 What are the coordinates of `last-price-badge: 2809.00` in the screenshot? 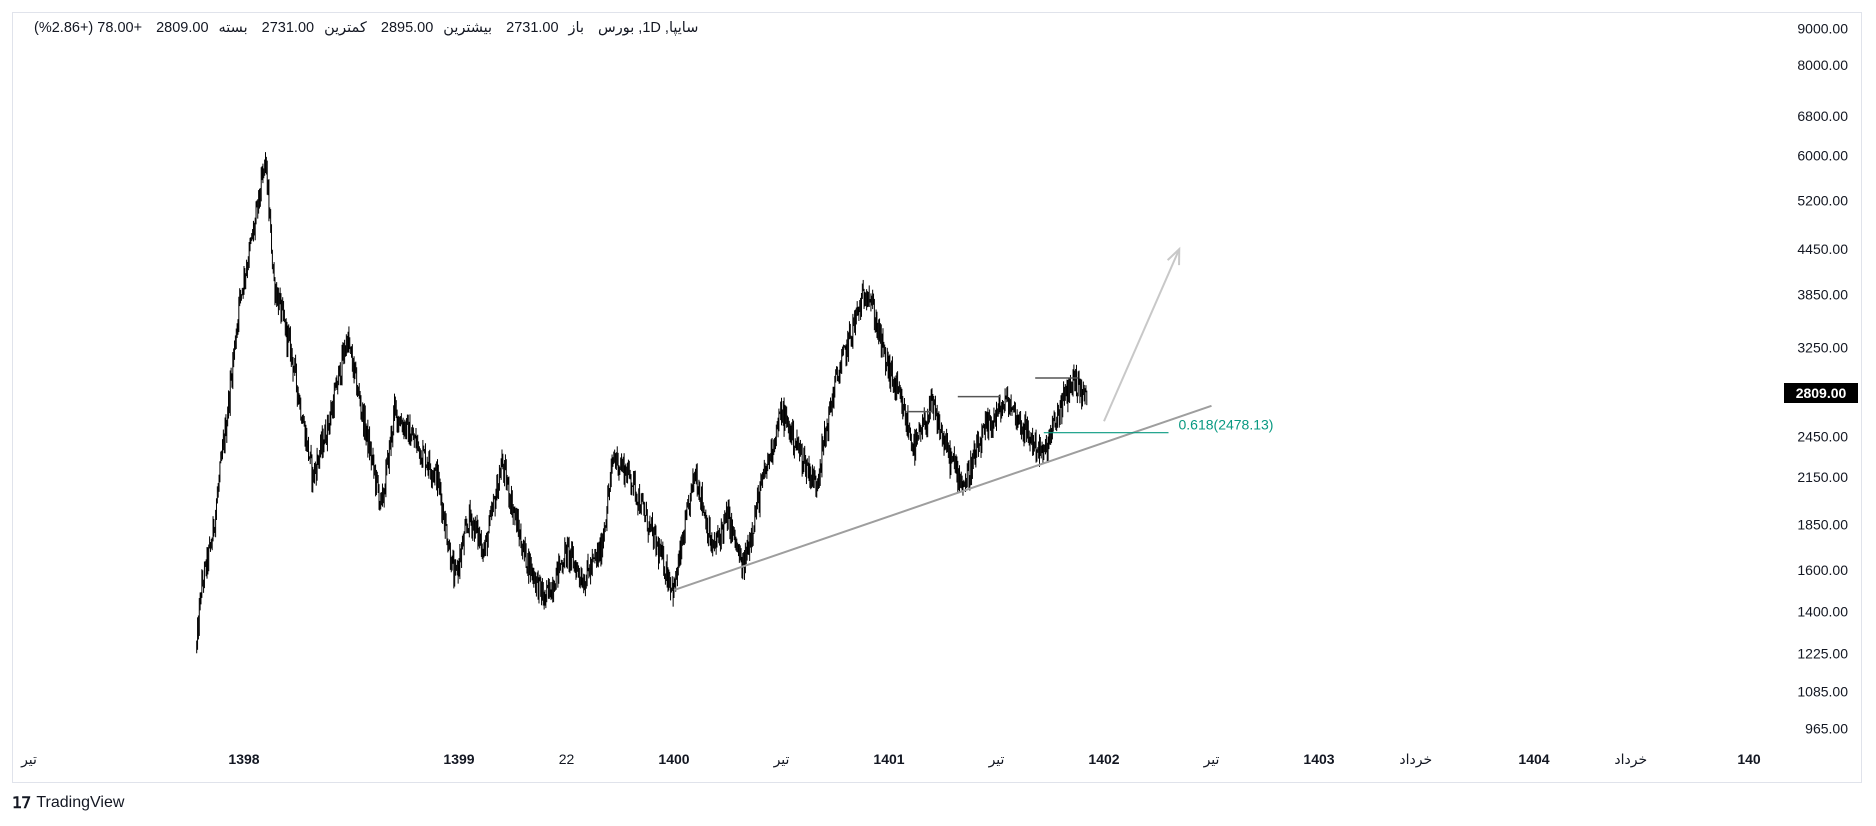 It's located at (1821, 393).